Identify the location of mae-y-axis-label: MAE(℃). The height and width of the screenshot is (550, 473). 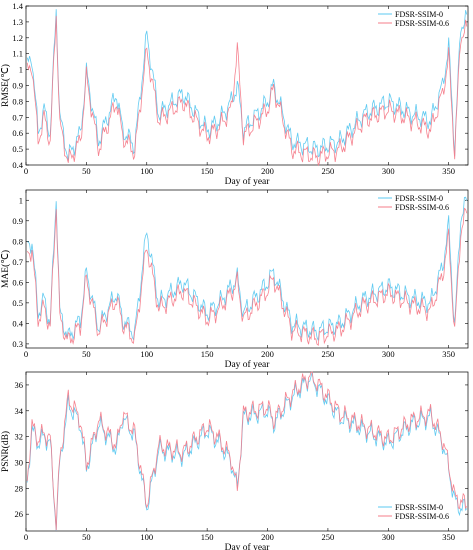
(5, 269).